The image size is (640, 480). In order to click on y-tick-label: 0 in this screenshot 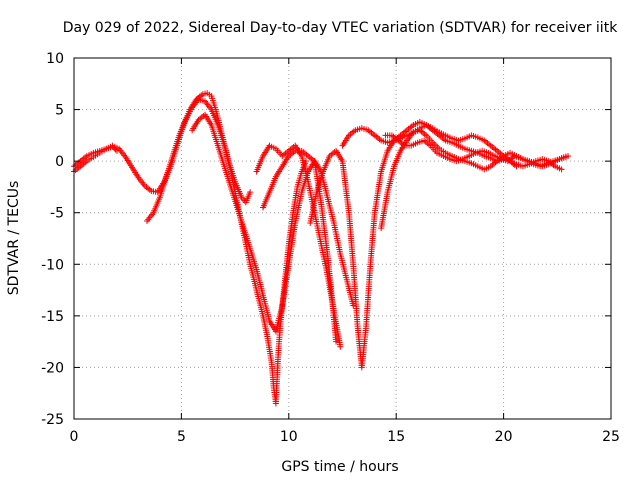, I will do `click(59, 162)`.